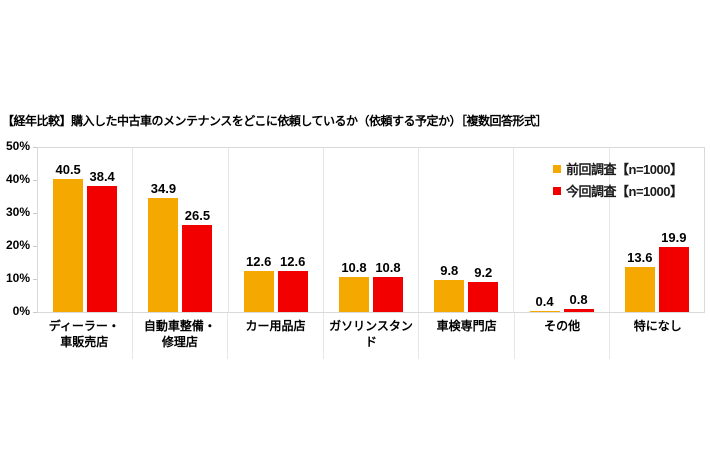 This screenshot has width=710, height=474. Describe the element at coordinates (561, 302) in the screenshot. I see `bar-pair: 0.4 0.8` at that location.